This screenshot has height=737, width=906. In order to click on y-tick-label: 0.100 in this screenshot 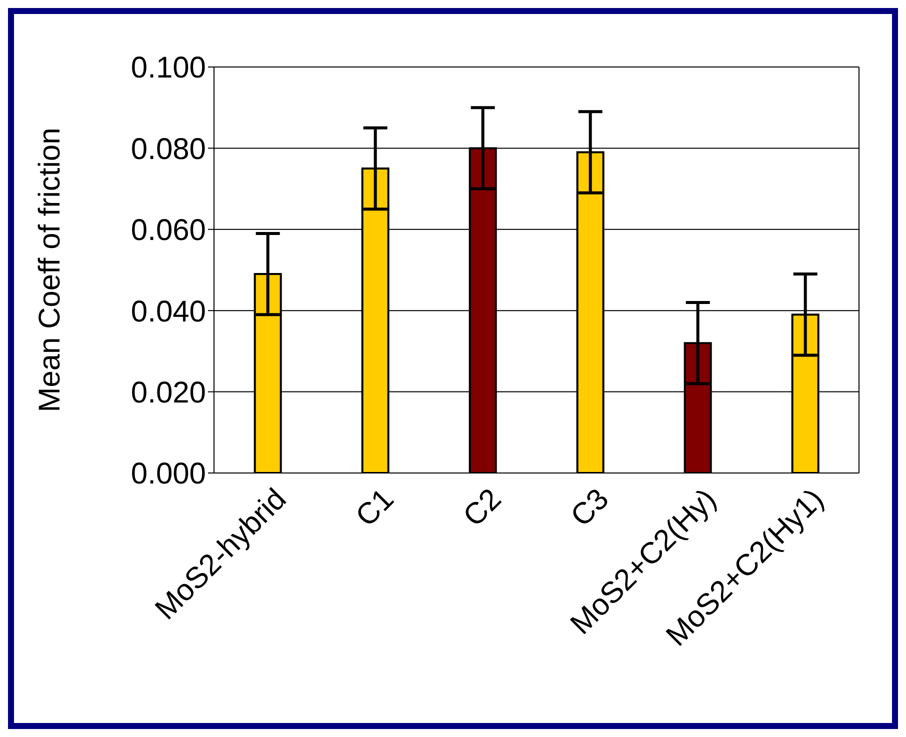, I will do `click(168, 68)`.